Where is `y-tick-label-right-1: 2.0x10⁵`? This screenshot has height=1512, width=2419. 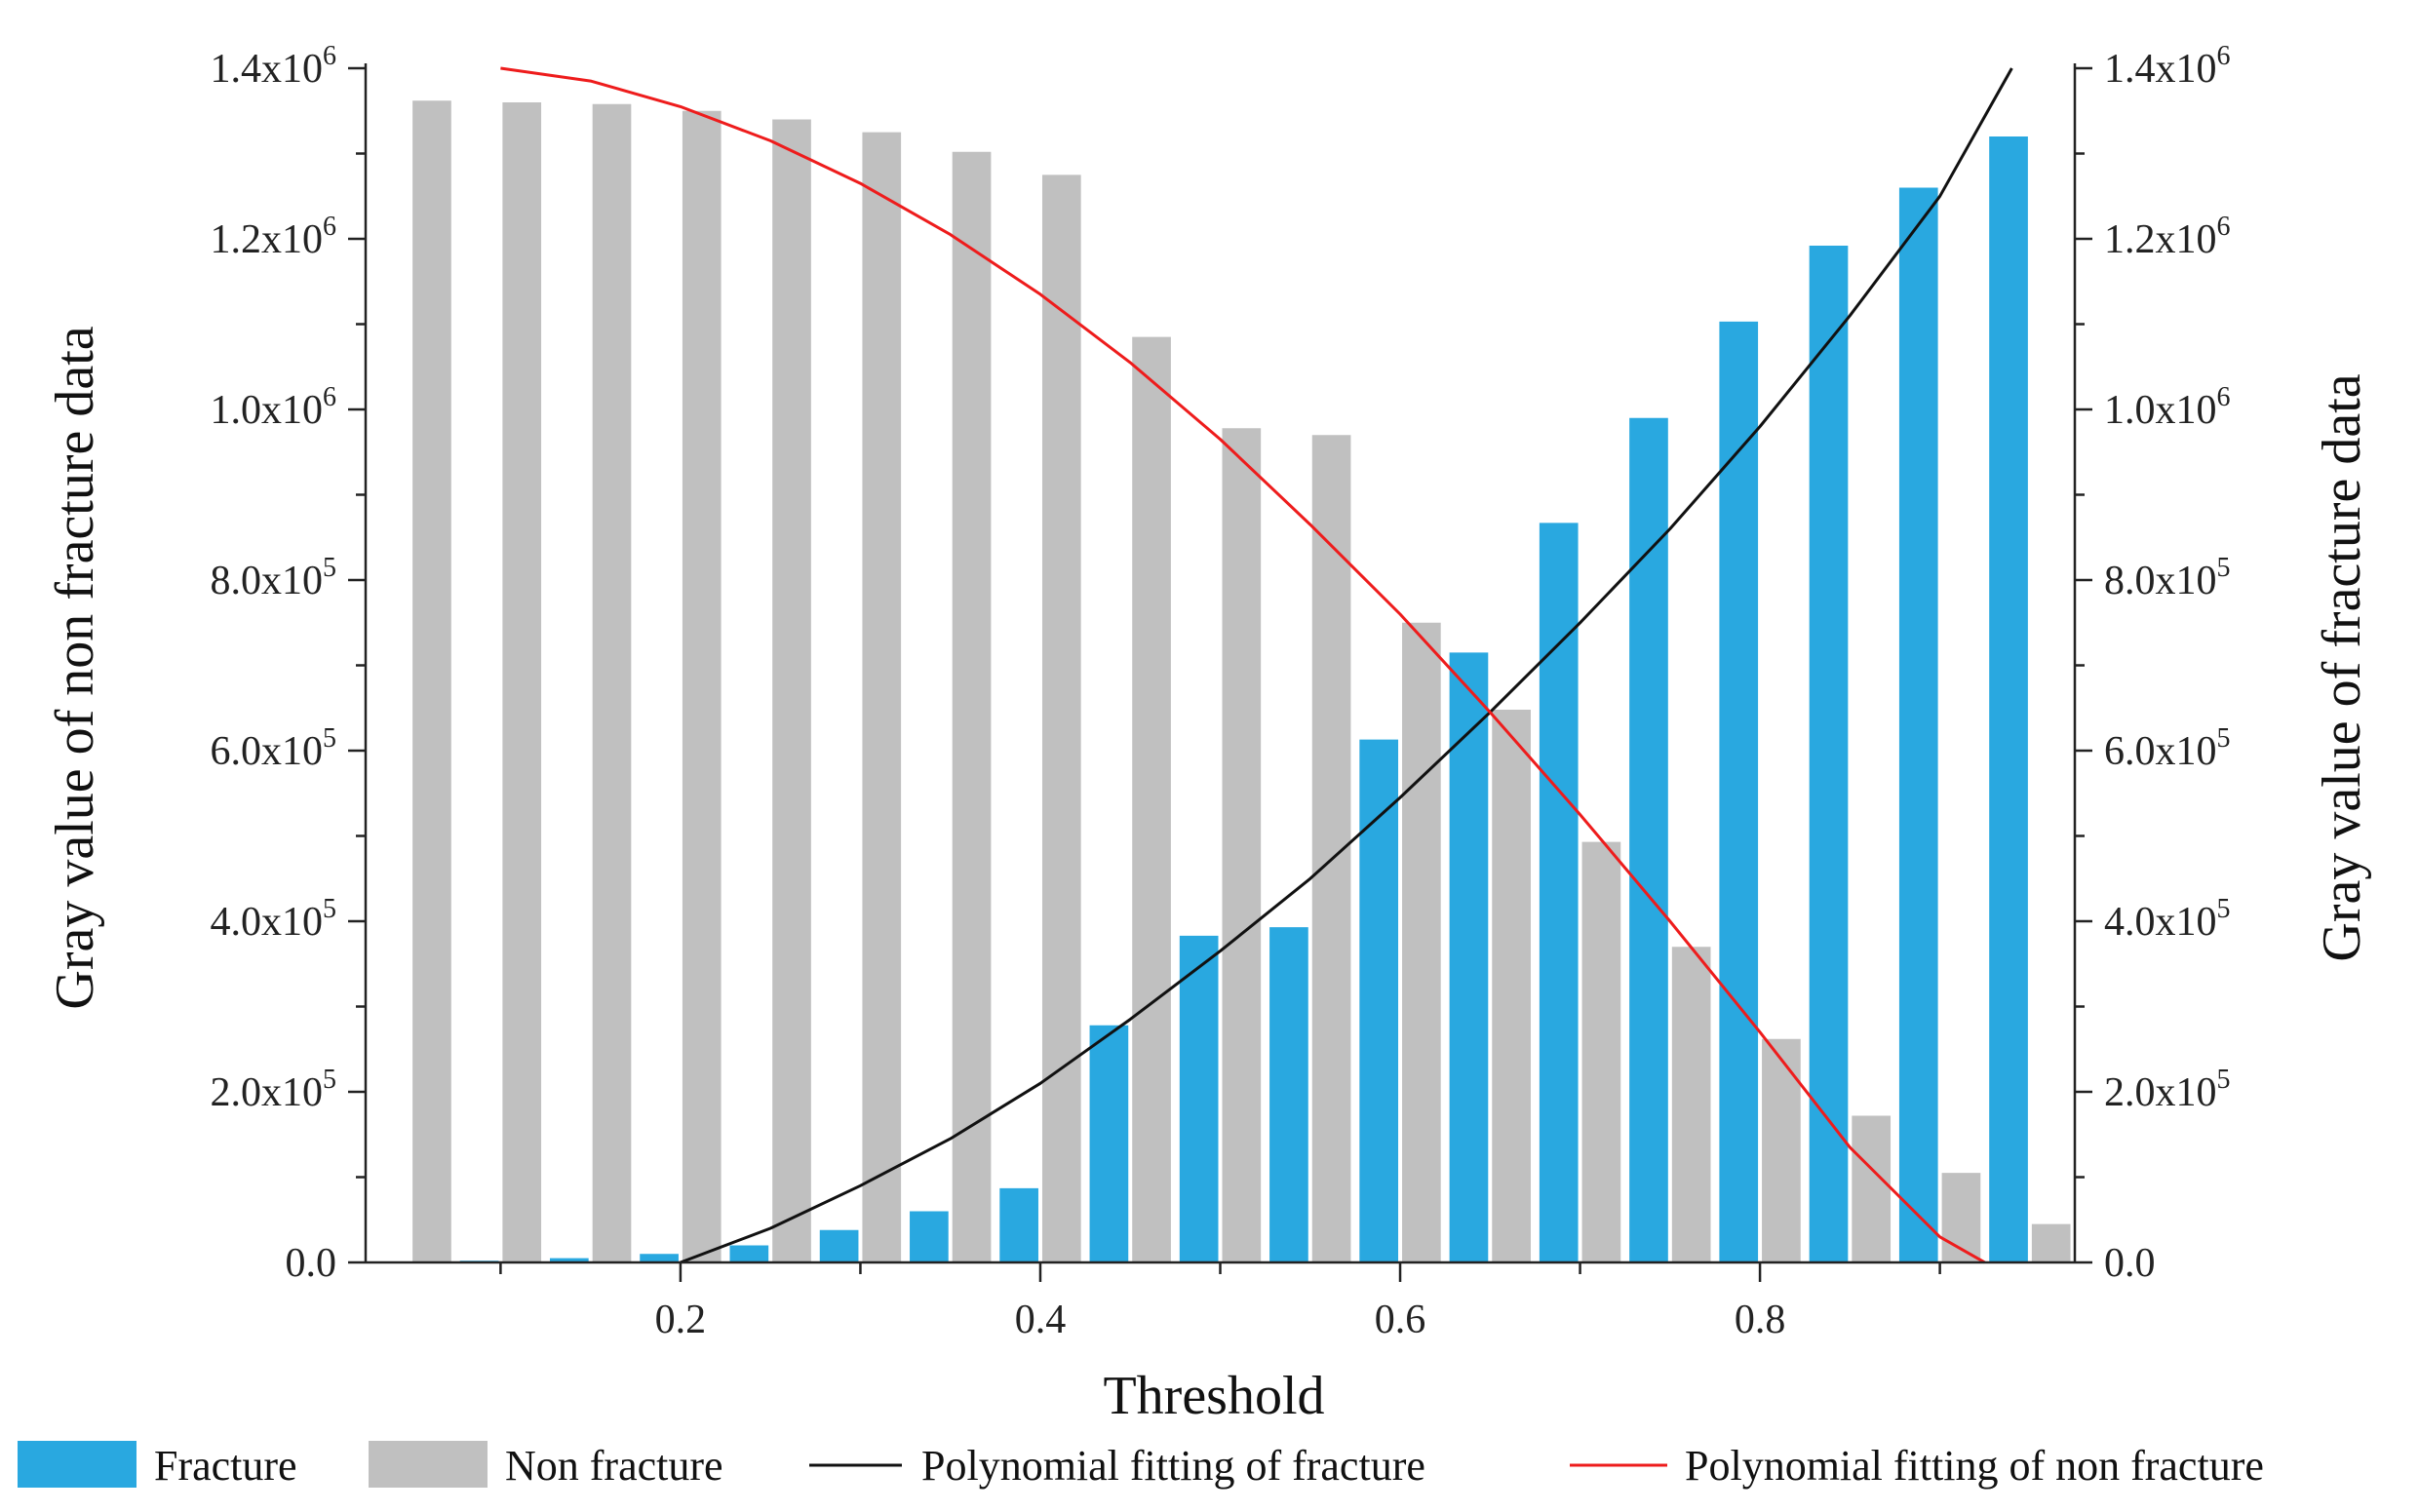 y-tick-label-right-1: 2.0x10⁵ is located at coordinates (2167, 1090).